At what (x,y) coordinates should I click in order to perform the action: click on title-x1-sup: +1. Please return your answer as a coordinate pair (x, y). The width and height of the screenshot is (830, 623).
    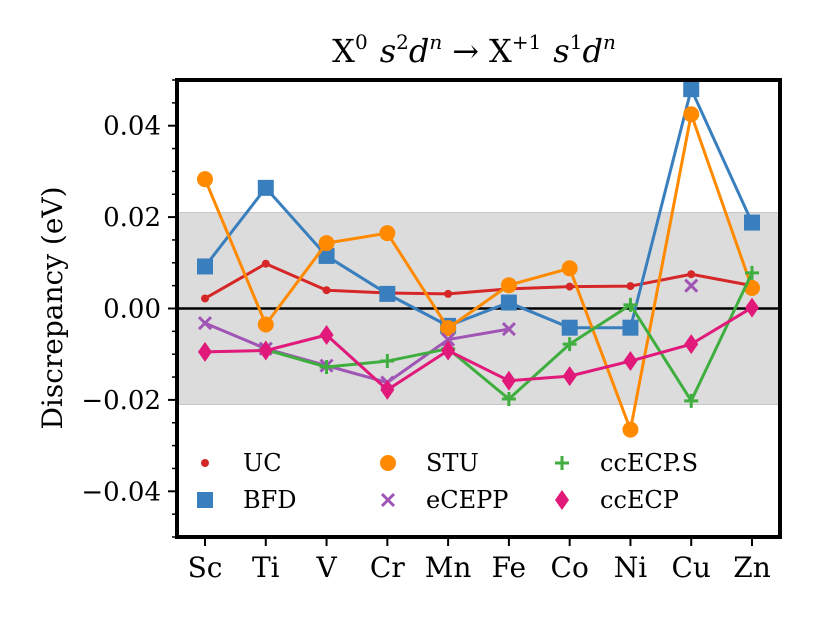
    Looking at the image, I should click on (526, 42).